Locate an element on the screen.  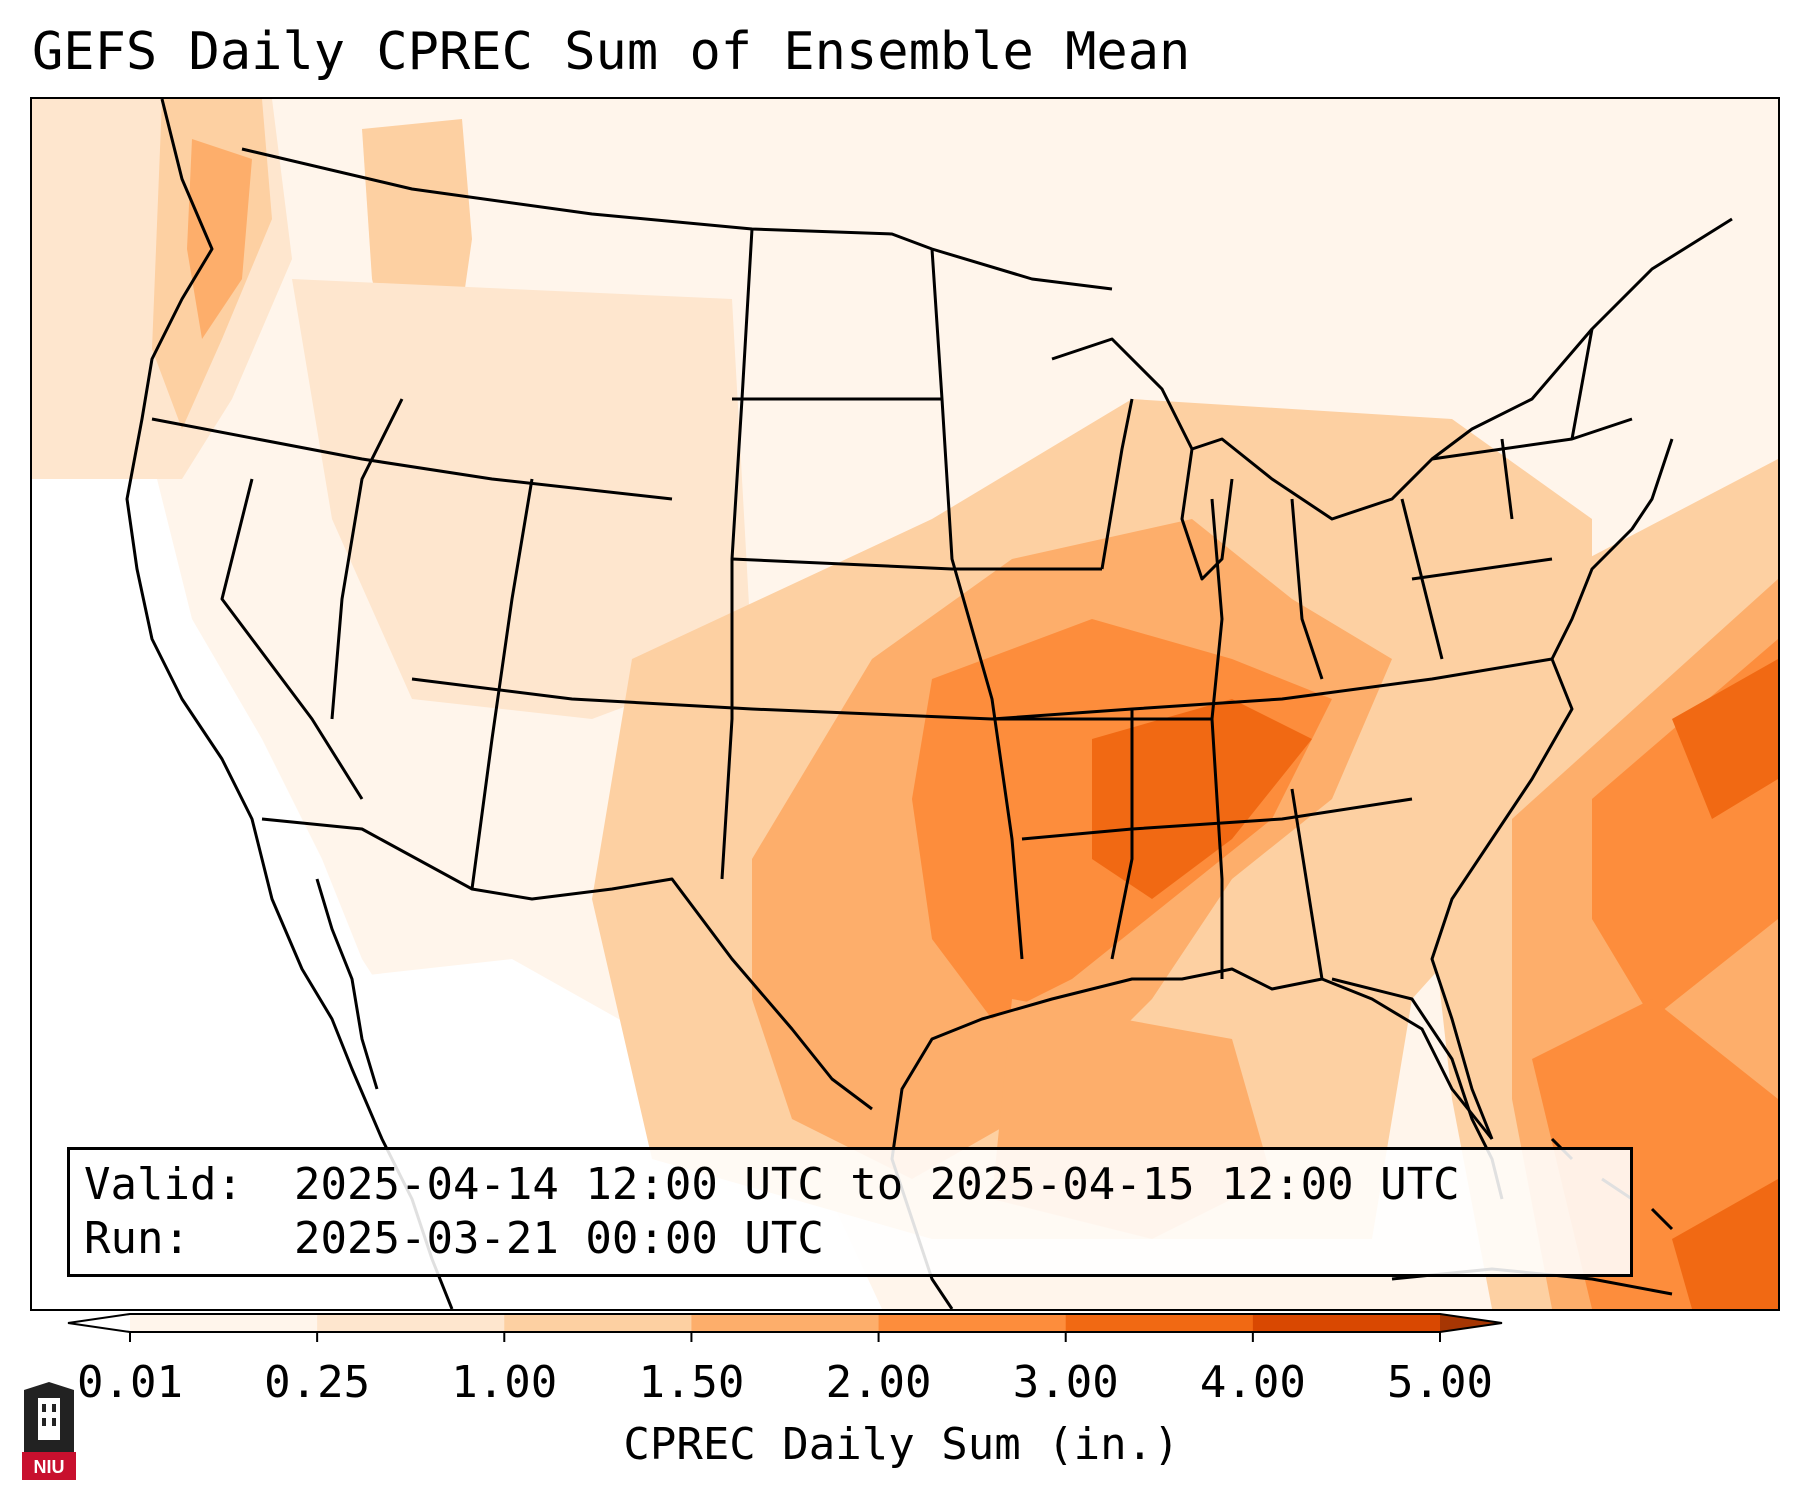
colorbar-tick-label: 4.00 is located at coordinates (1252, 1382).